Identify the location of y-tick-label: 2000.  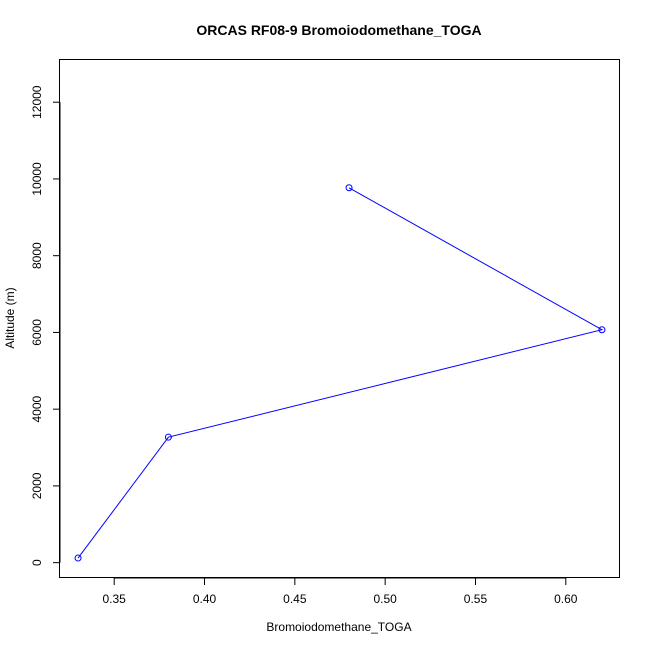
(37, 485).